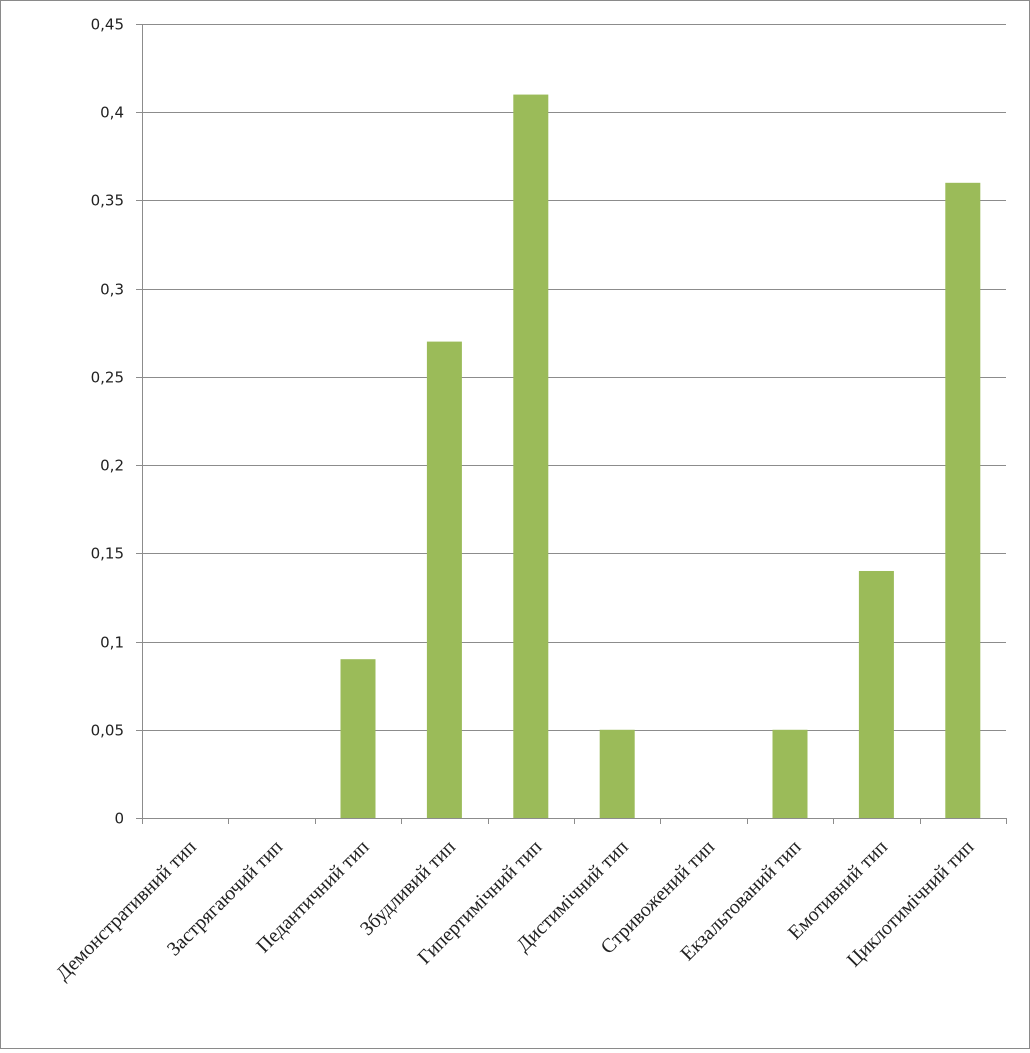 This screenshot has width=1030, height=1053. I want to click on y-tick-label: 0,3, so click(112, 290).